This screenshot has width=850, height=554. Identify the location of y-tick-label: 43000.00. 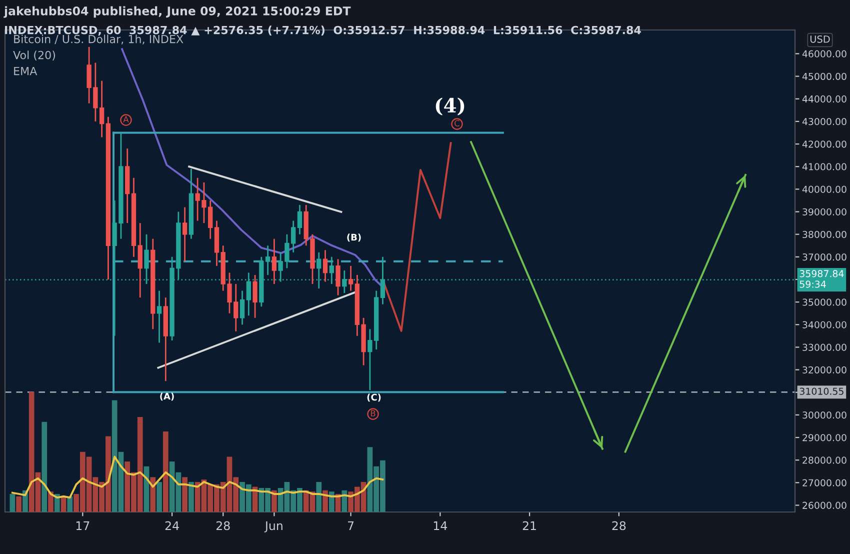
(824, 122).